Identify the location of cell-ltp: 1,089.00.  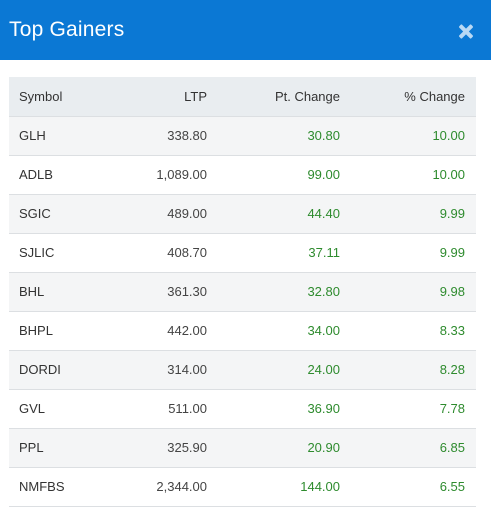
(181, 174).